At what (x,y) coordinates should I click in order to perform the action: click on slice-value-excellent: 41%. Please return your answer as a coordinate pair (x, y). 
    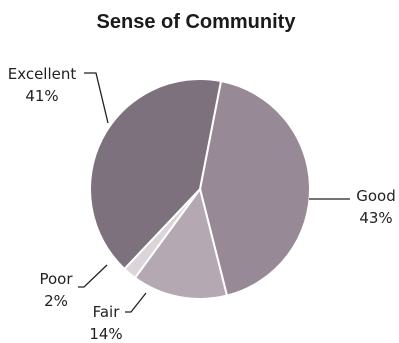
    Looking at the image, I should click on (41, 96).